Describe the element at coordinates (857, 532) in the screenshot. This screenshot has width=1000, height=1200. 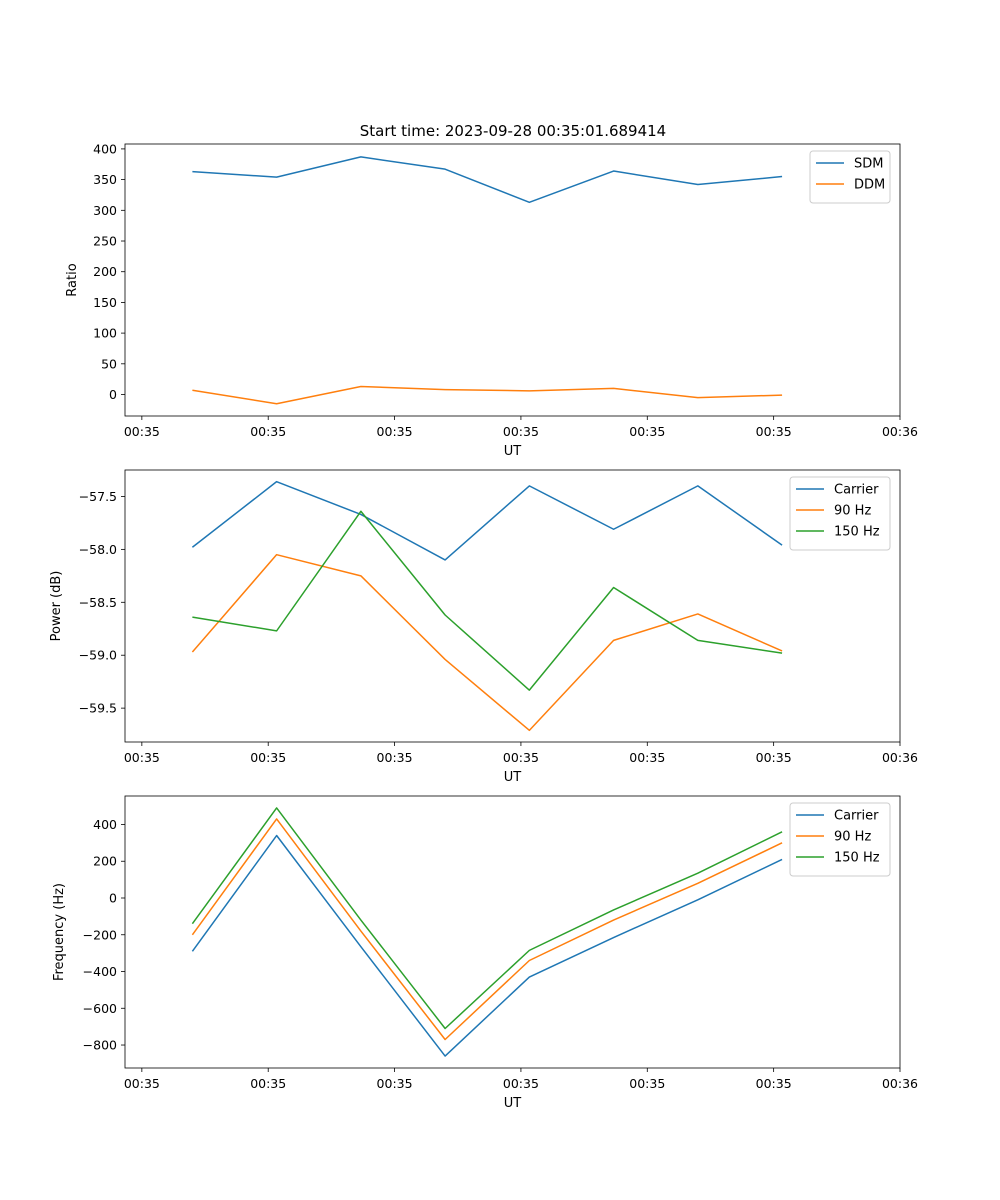
I see `chart-2-legend-label: 150 Hz` at that location.